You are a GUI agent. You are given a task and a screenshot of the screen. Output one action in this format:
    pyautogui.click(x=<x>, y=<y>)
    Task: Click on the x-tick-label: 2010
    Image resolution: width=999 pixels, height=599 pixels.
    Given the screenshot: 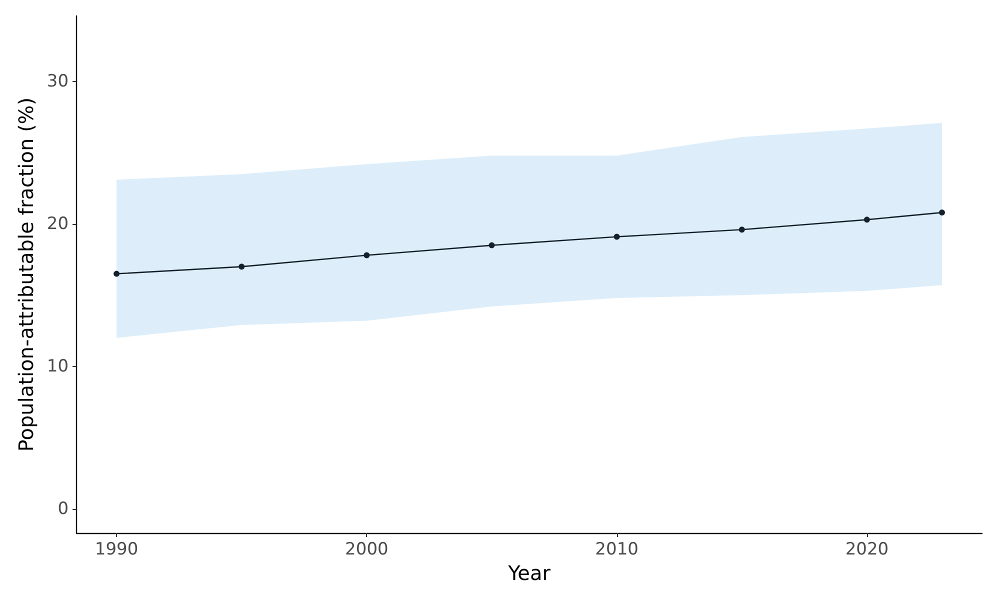 What is the action you would take?
    pyautogui.click(x=616, y=550)
    